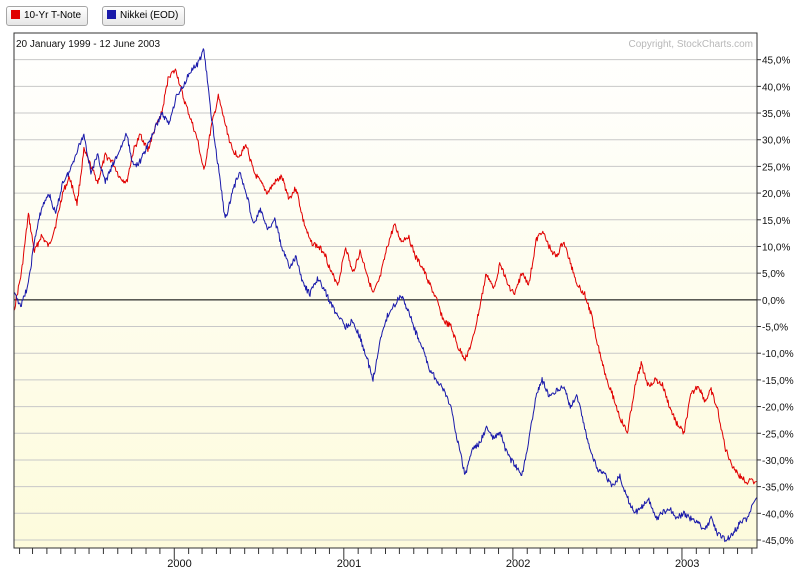 The height and width of the screenshot is (576, 803). What do you see at coordinates (15, 14) in the screenshot?
I see `tnote-color-swatch` at bounding box center [15, 14].